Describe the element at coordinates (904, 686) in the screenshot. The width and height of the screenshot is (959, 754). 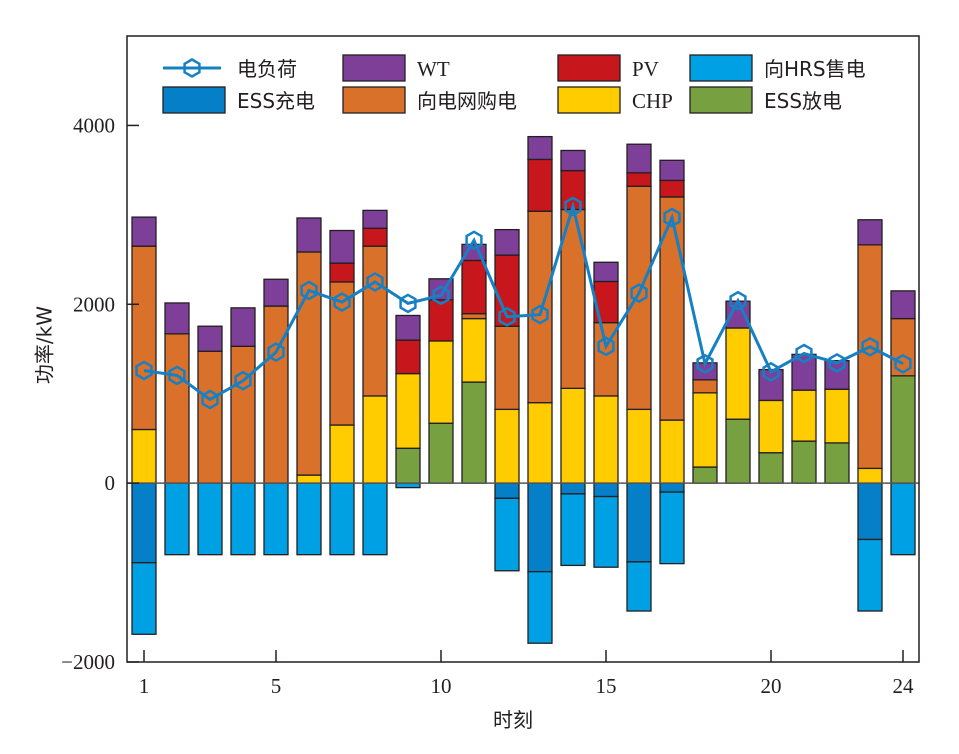
I see `x-tick-label: 24` at that location.